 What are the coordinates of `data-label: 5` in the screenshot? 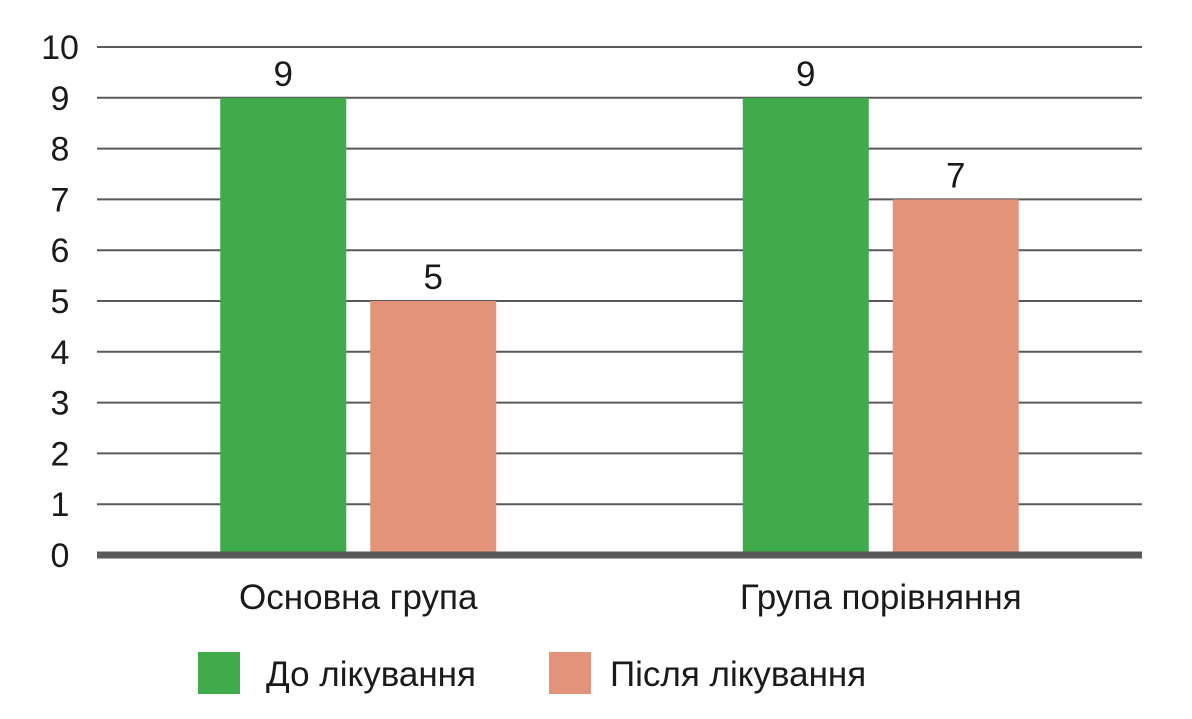 It's located at (433, 277).